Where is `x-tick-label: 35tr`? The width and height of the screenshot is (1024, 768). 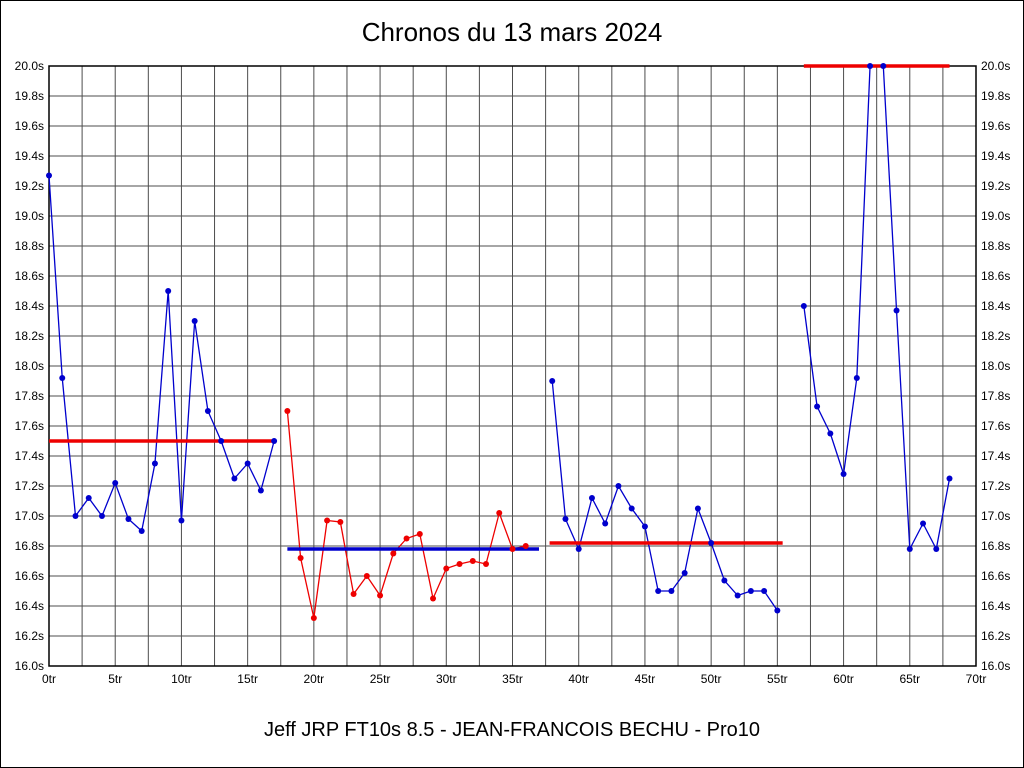 x-tick-label: 35tr is located at coordinates (512, 679).